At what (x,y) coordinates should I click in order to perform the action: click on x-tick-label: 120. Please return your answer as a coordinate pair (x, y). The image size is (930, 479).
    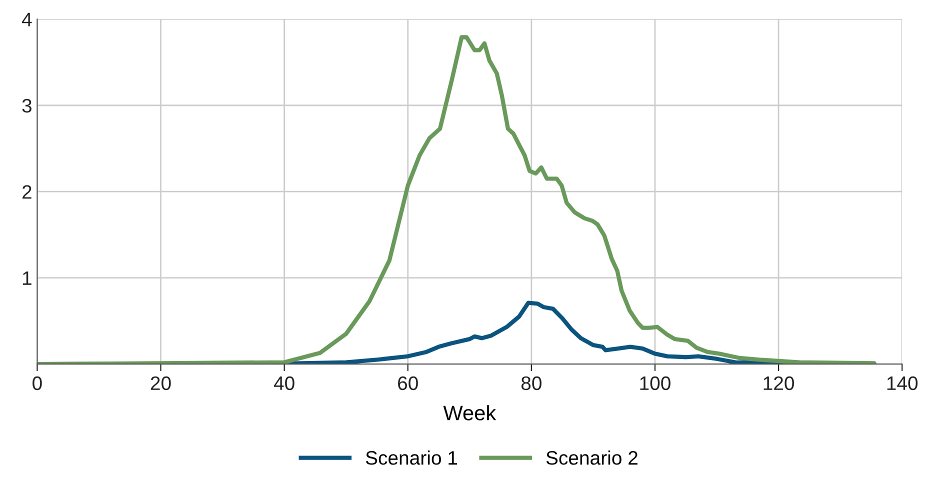
    Looking at the image, I should click on (779, 383).